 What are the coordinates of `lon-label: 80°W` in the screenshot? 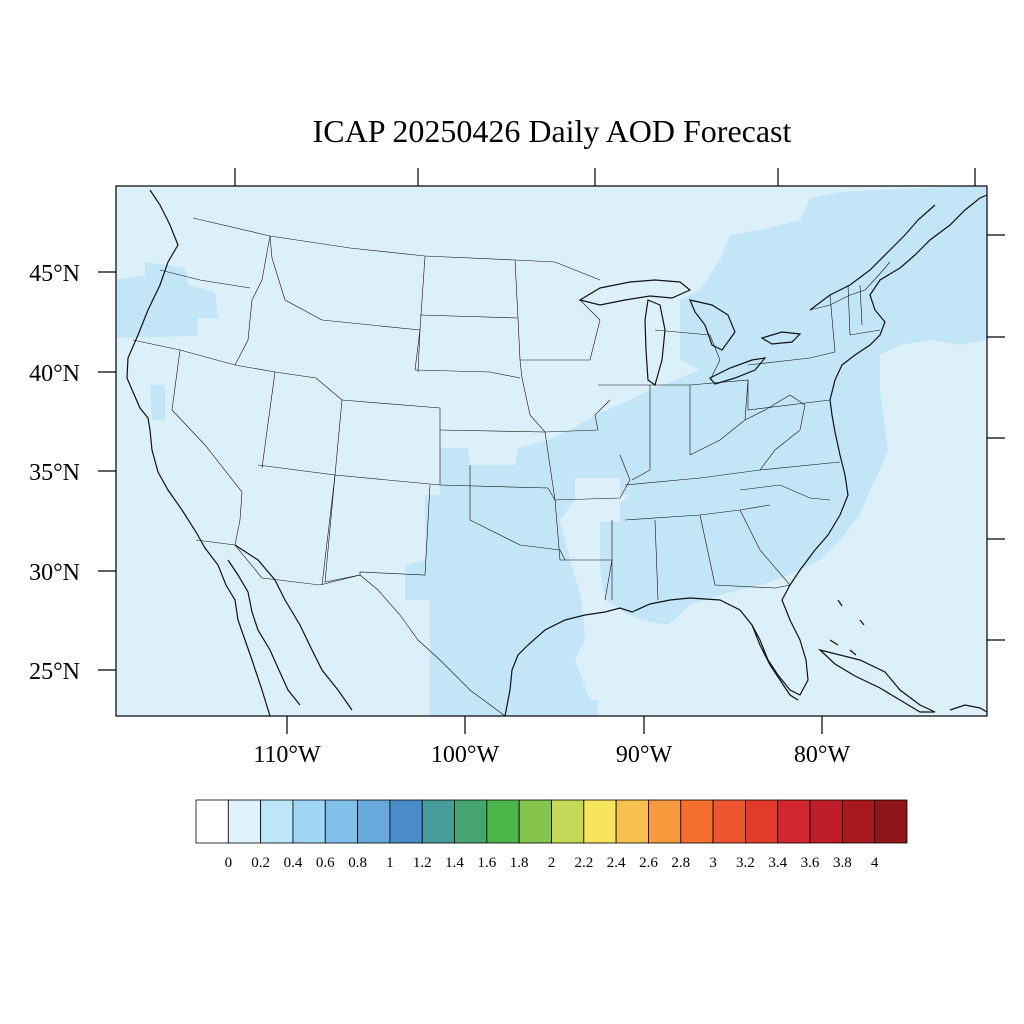 It's located at (822, 755).